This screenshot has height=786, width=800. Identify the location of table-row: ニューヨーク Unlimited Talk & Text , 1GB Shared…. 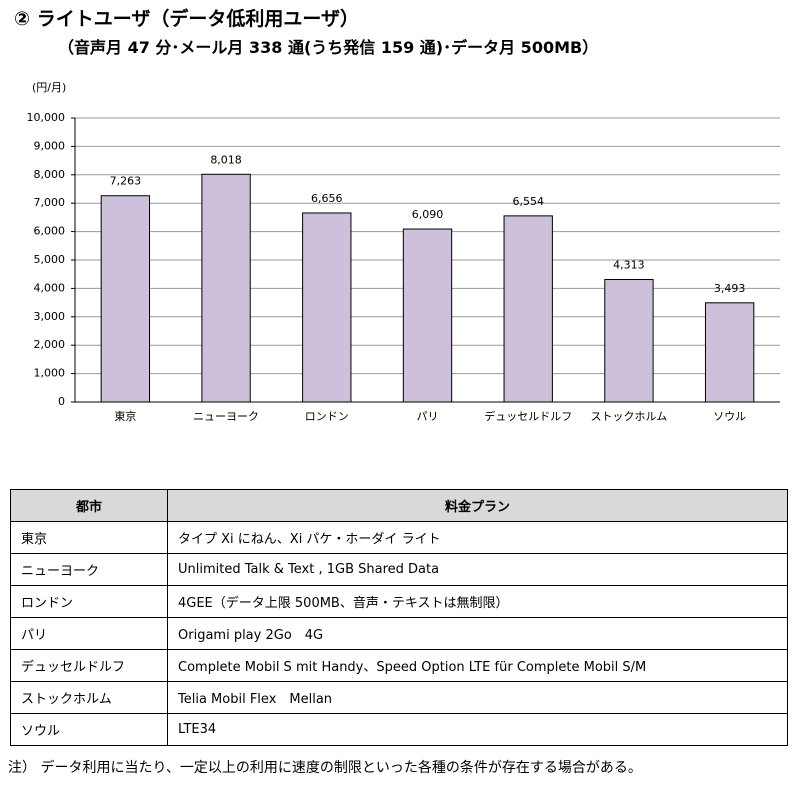
(399, 569).